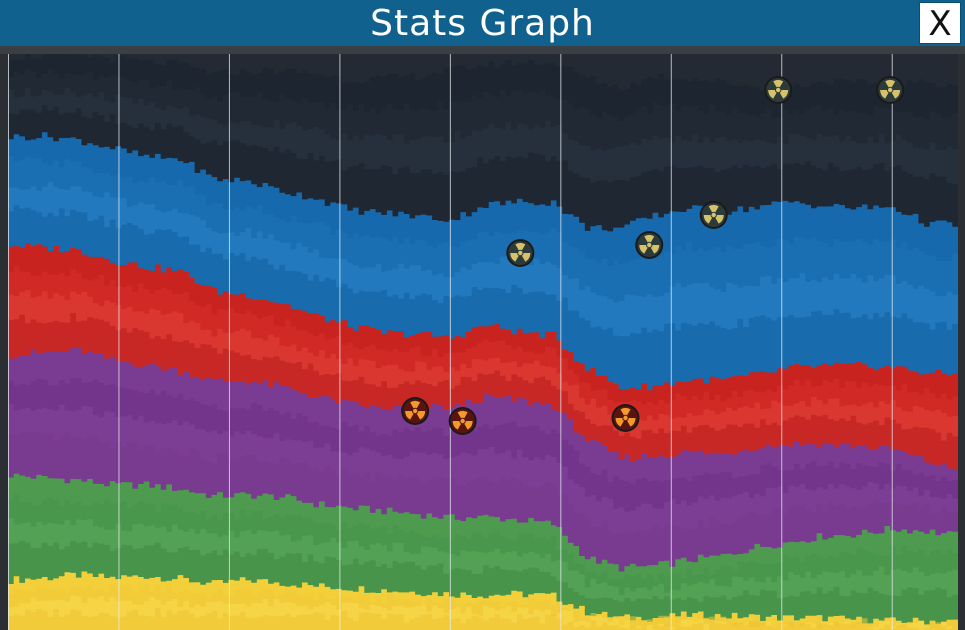  What do you see at coordinates (940, 23) in the screenshot?
I see `close-button: X` at bounding box center [940, 23].